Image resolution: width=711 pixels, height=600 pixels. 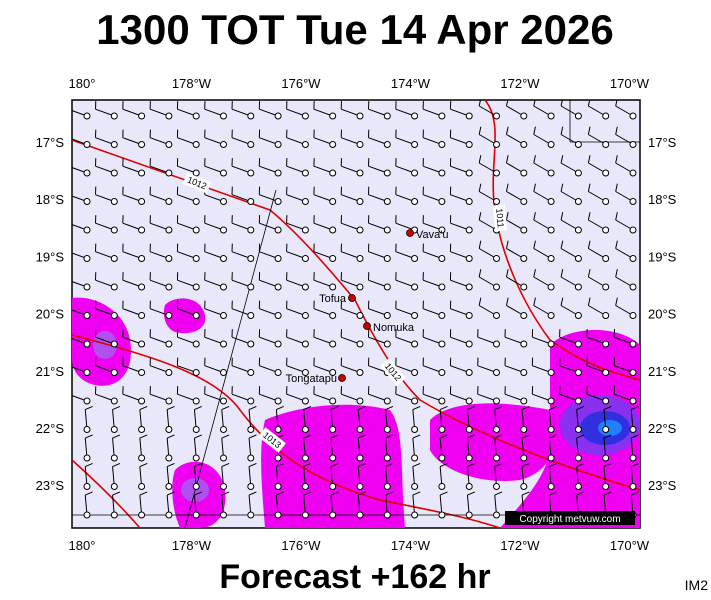 What do you see at coordinates (50, 371) in the screenshot?
I see `lat-label: 21°S` at bounding box center [50, 371].